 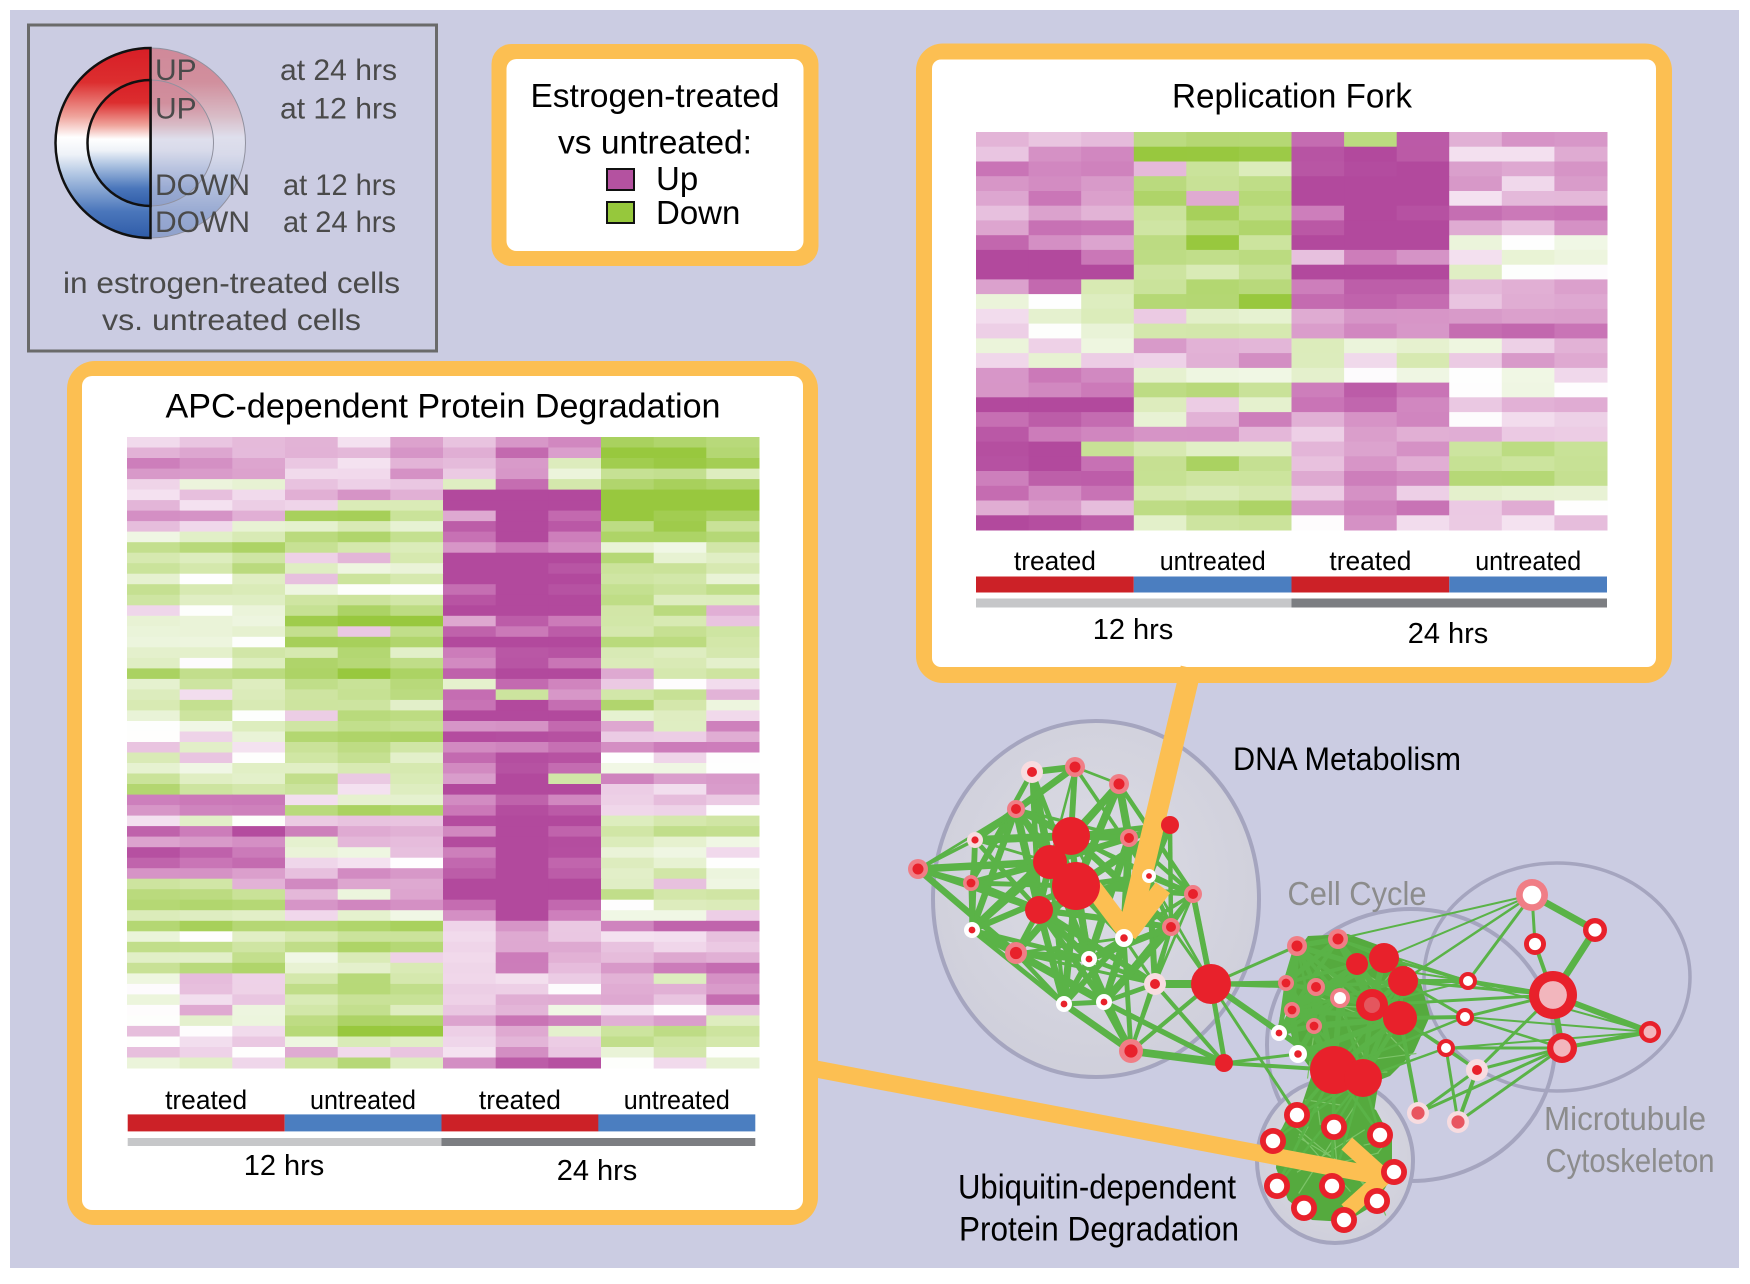 What do you see at coordinates (698, 212) in the screenshot?
I see `svg-text: Down` at bounding box center [698, 212].